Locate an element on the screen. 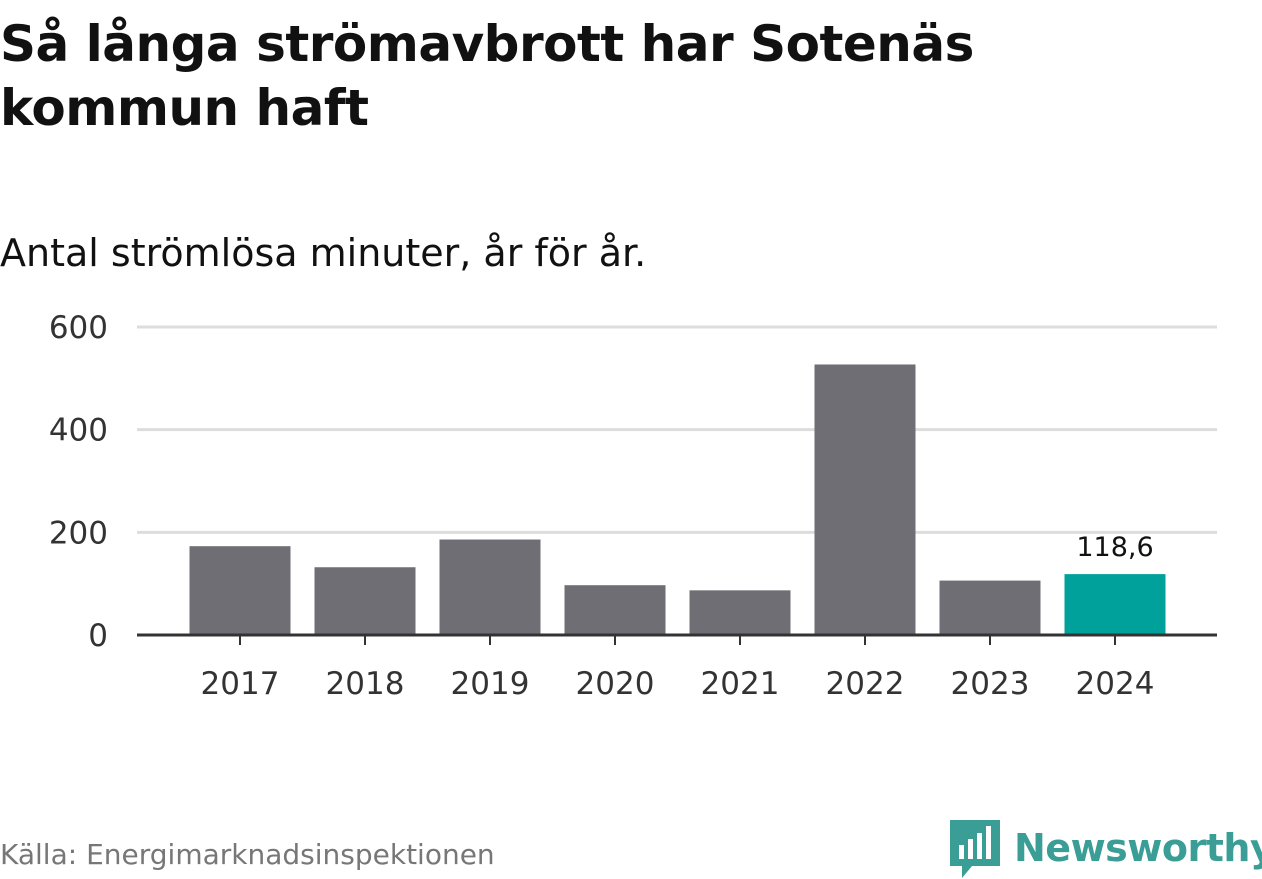  brand-logo: Newsworthy is located at coordinates (1106, 848).